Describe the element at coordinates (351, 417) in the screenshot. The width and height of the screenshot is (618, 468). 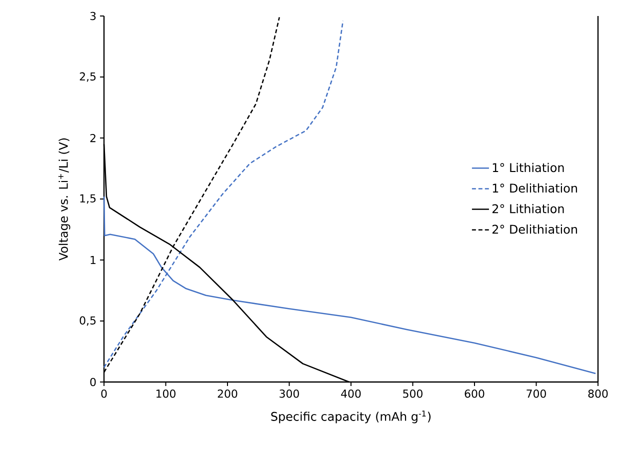
I see `x-axis-title: Specific capacity (mAh g$^{-1}$)` at that location.